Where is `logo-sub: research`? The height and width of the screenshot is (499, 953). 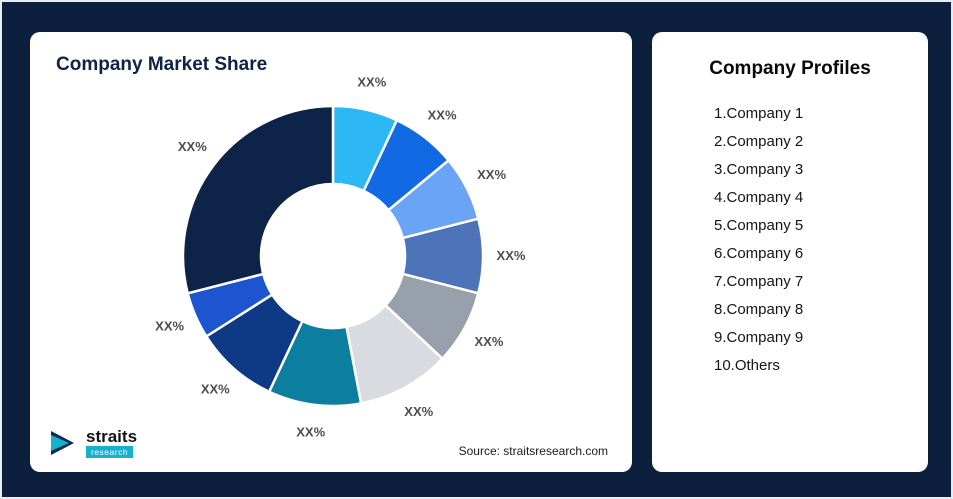 logo-sub: research is located at coordinates (110, 452).